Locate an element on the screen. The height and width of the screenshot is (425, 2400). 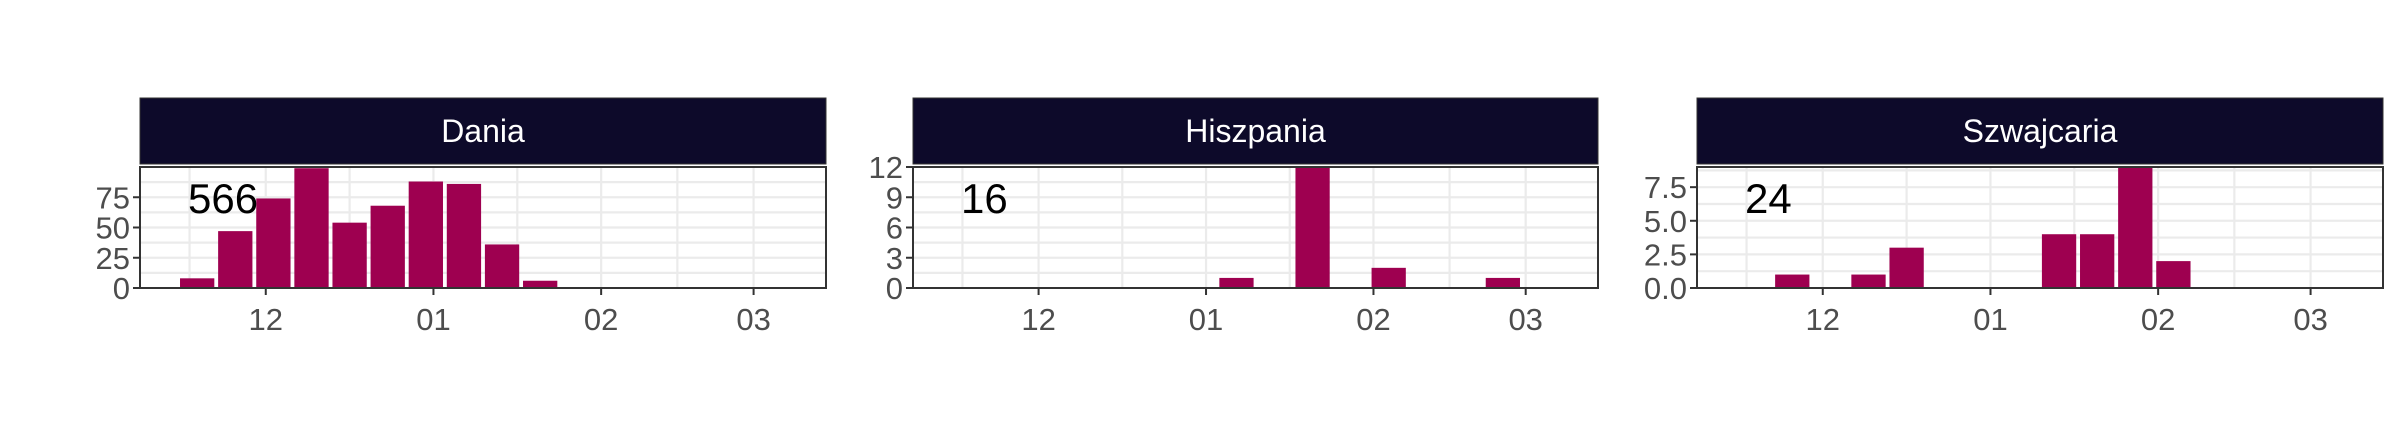
y-tick-label: 50 is located at coordinates (113, 228).